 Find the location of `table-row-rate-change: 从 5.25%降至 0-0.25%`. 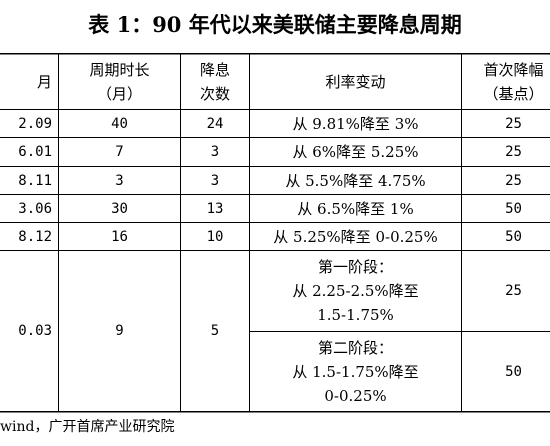

table-row-rate-change: 从 5.25%降至 0-0.25% is located at coordinates (355, 236).